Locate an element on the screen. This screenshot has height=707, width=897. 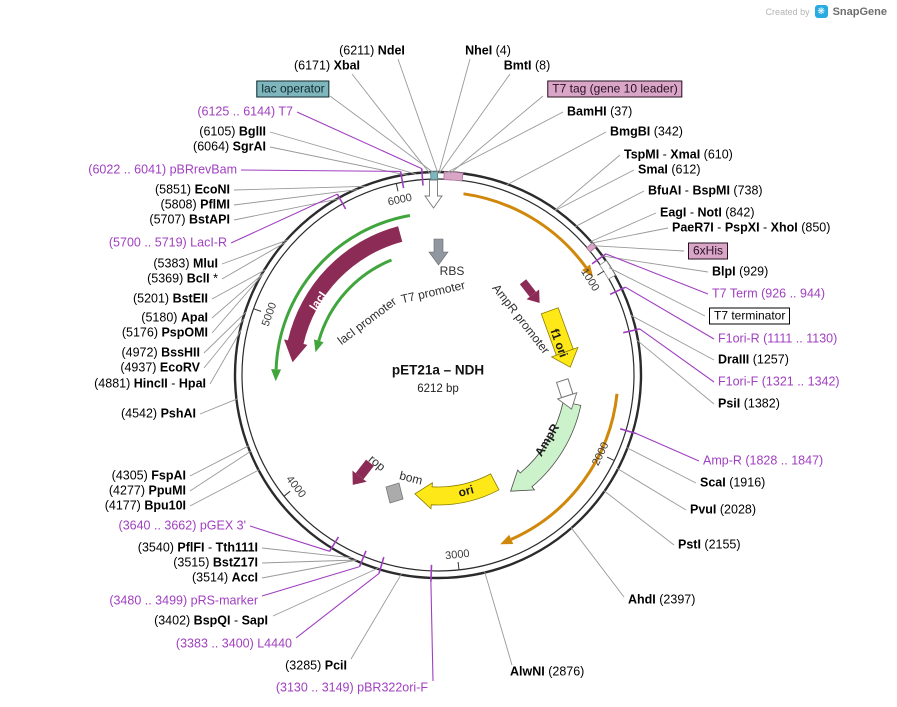
label-text: - is located at coordinates (173, 383).